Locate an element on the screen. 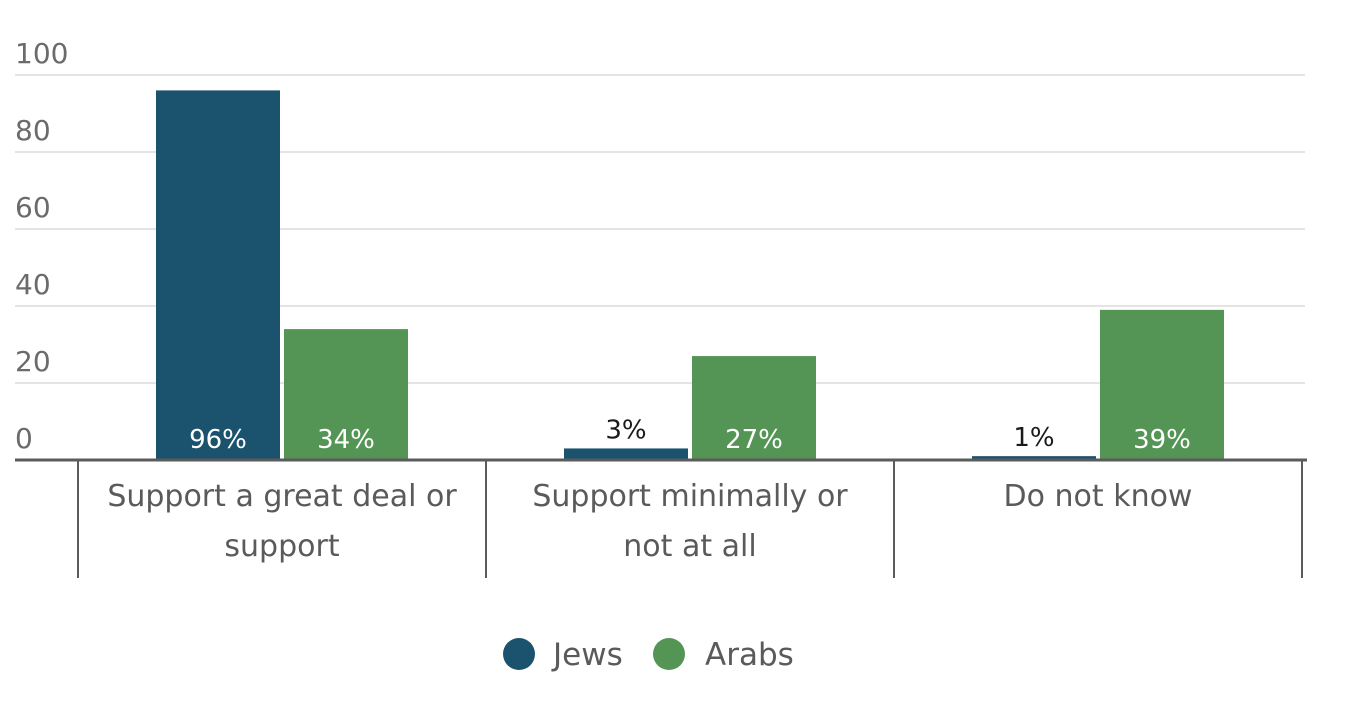  category-label-1-line-0: Support minimally or is located at coordinates (690, 496).